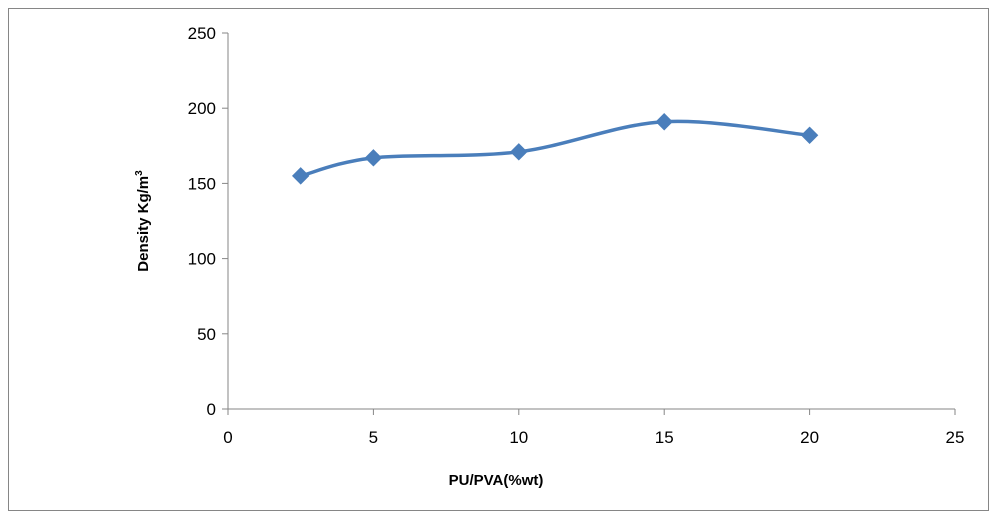 The width and height of the screenshot is (992, 514). Describe the element at coordinates (139, 173) in the screenshot. I see `y-axis-title-superscript: 3` at that location.